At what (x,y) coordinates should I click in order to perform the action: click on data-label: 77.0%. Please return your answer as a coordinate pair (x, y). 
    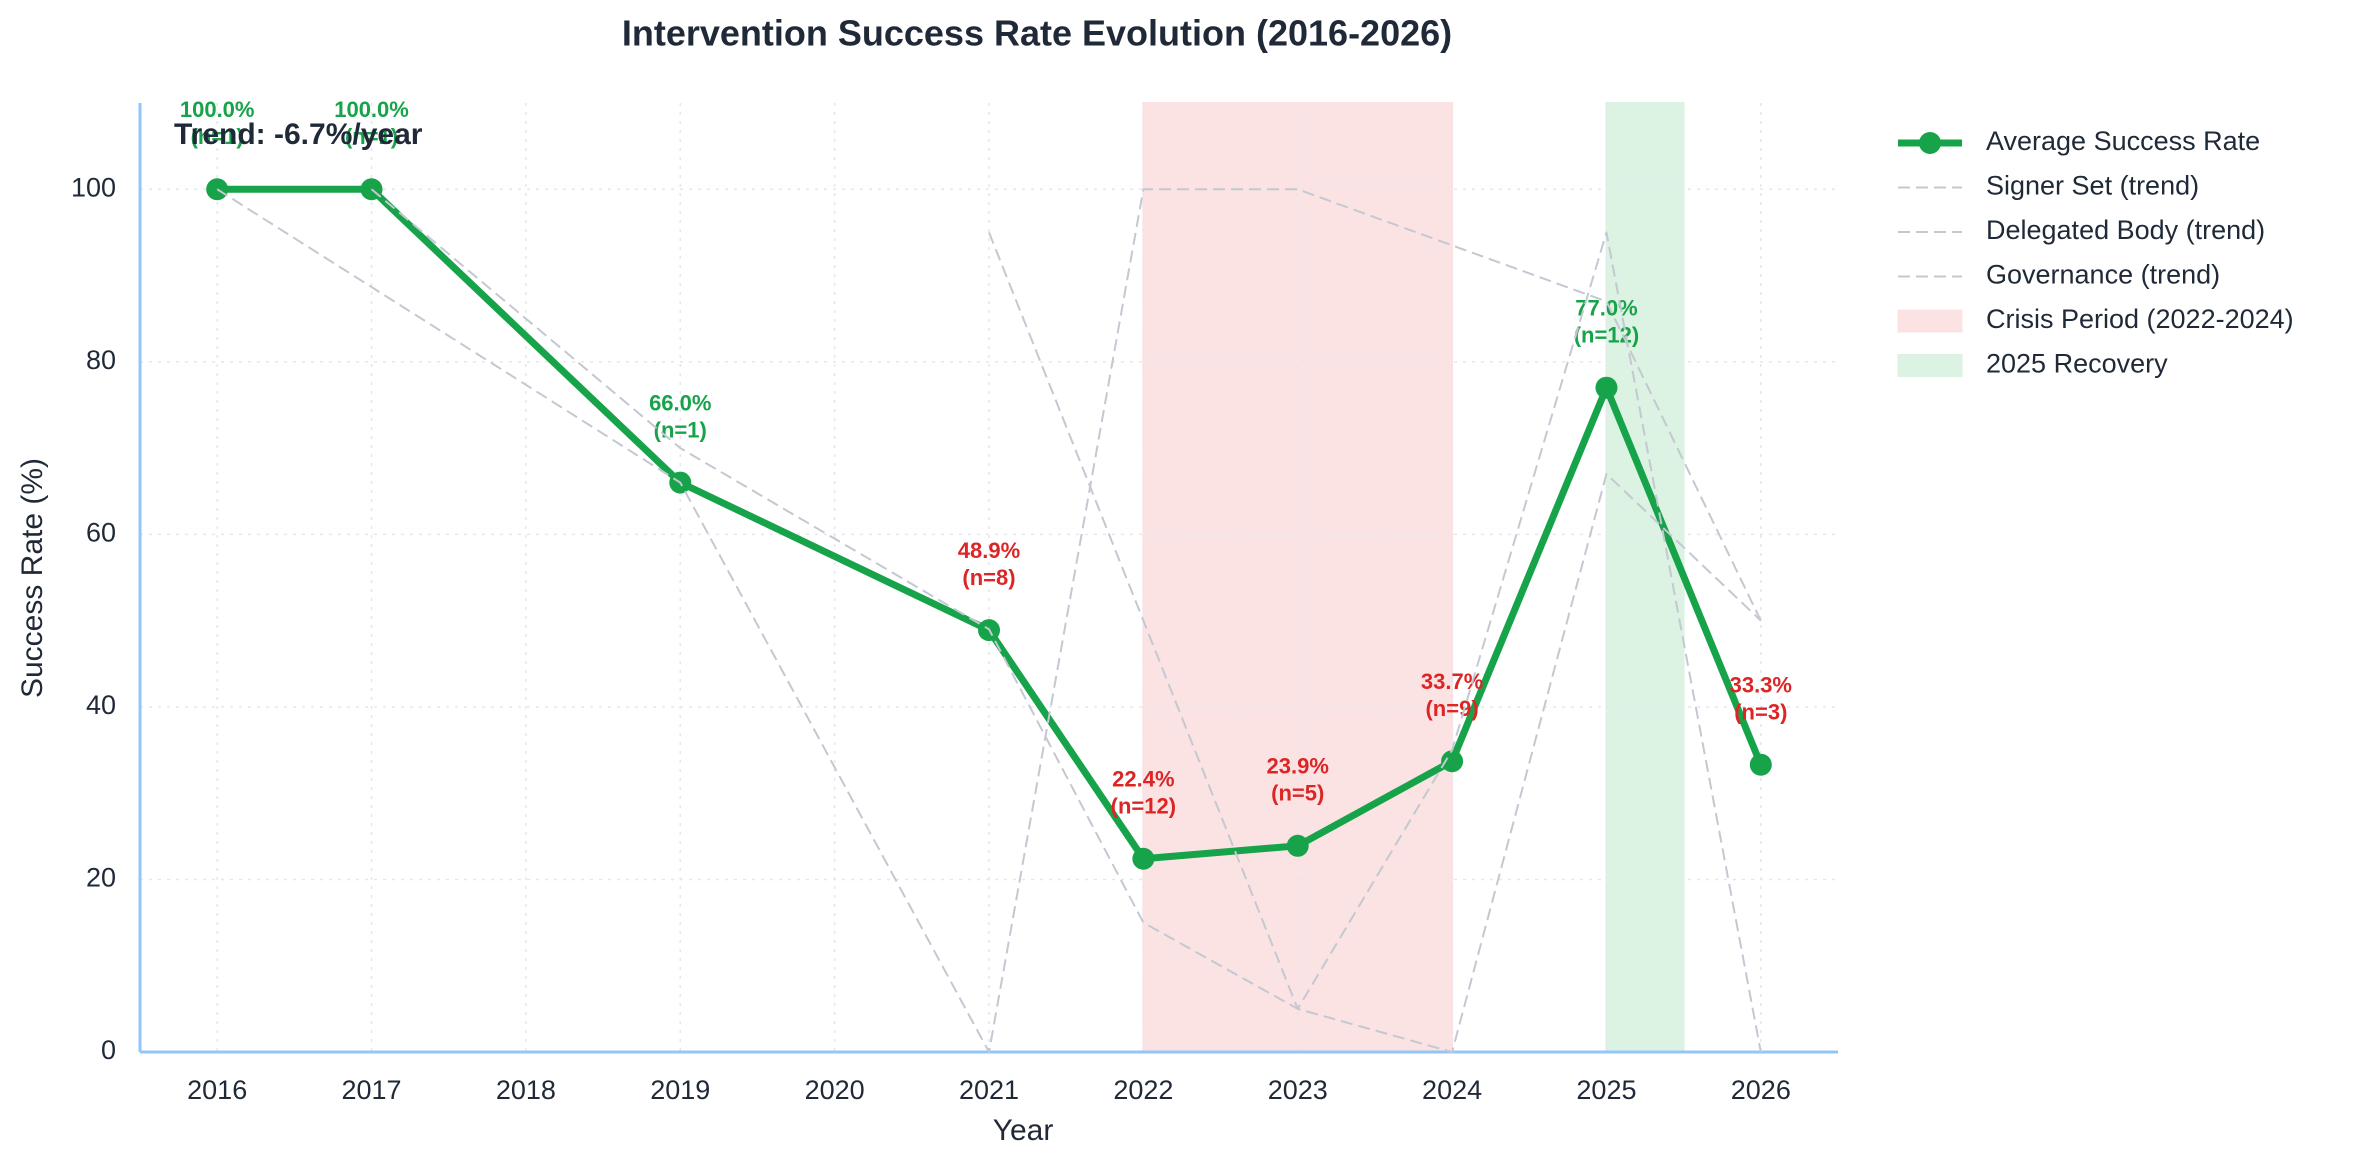
    Looking at the image, I should click on (1606, 308).